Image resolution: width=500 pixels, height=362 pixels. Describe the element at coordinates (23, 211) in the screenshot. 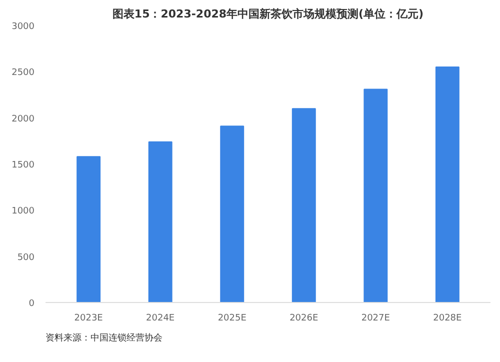

I see `y-tick-label: 1000` at that location.